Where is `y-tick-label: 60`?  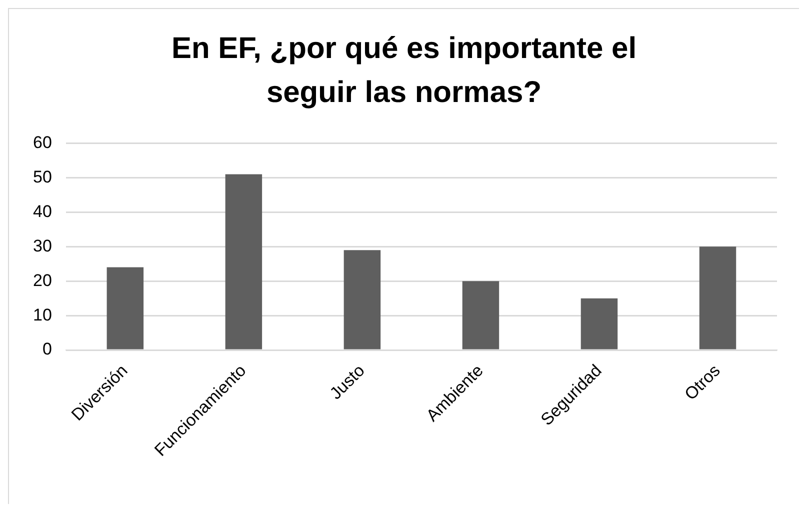 y-tick-label: 60 is located at coordinates (42, 142).